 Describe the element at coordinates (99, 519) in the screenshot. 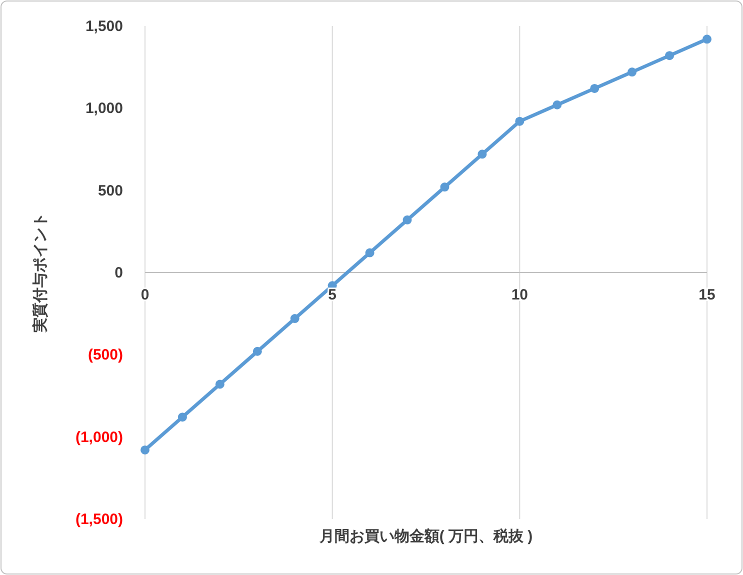

I see `y-tick-label: (1,500)` at that location.